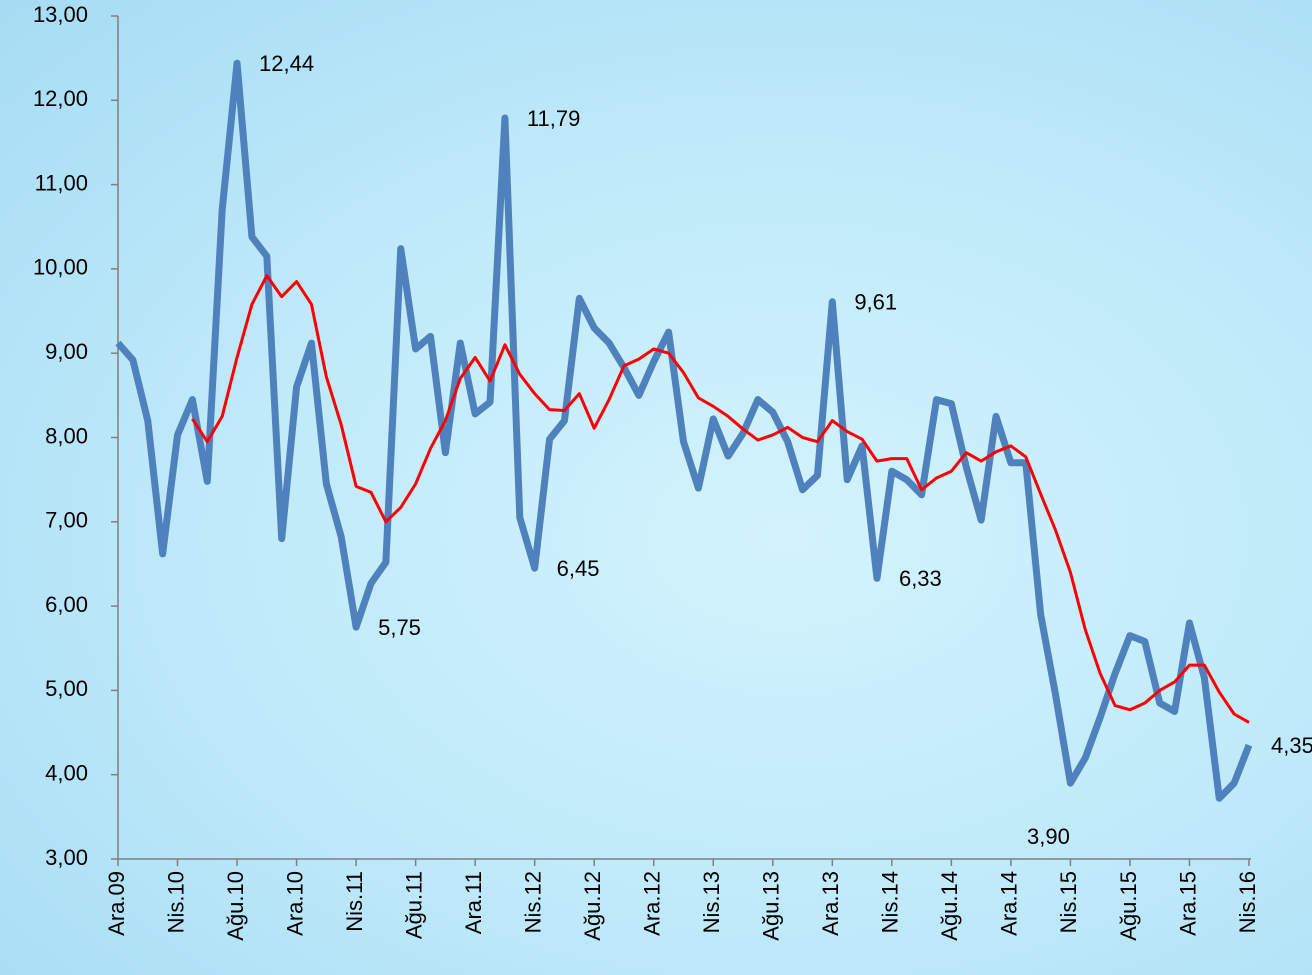 The height and width of the screenshot is (975, 1312). What do you see at coordinates (553, 118) in the screenshot?
I see `data-label: 11,79` at bounding box center [553, 118].